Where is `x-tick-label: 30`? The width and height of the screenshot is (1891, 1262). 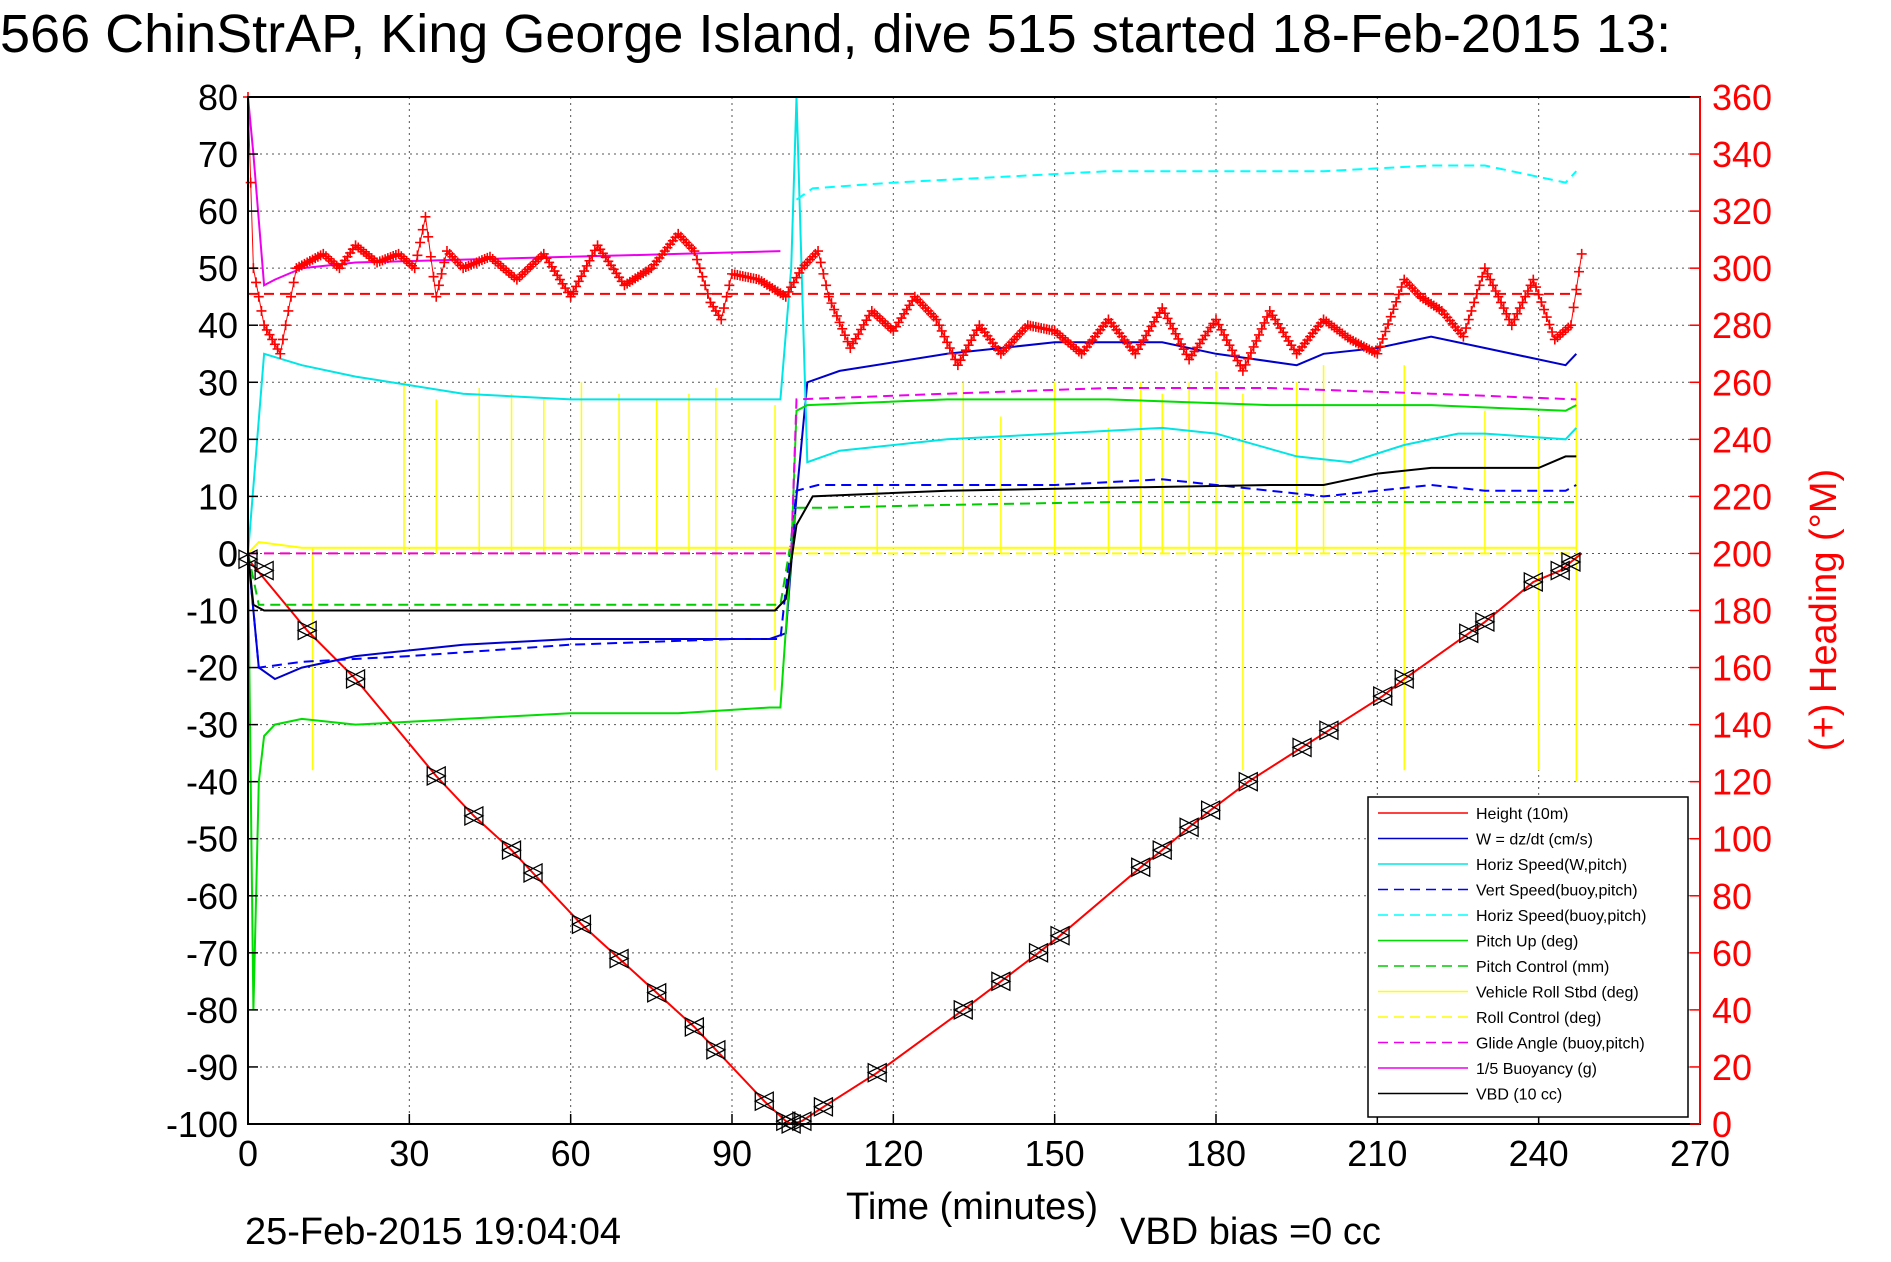 x-tick-label: 30 is located at coordinates (409, 1153).